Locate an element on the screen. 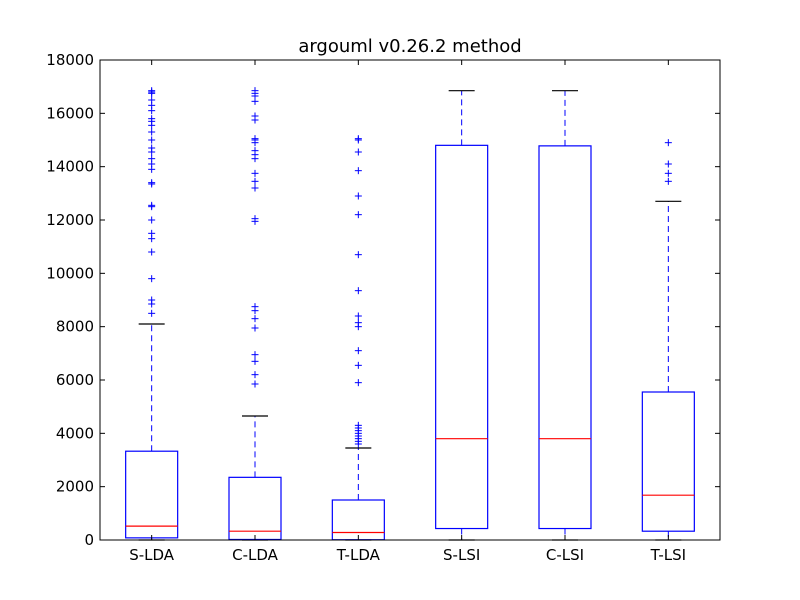  box-group-t-lsi is located at coordinates (668, 340).